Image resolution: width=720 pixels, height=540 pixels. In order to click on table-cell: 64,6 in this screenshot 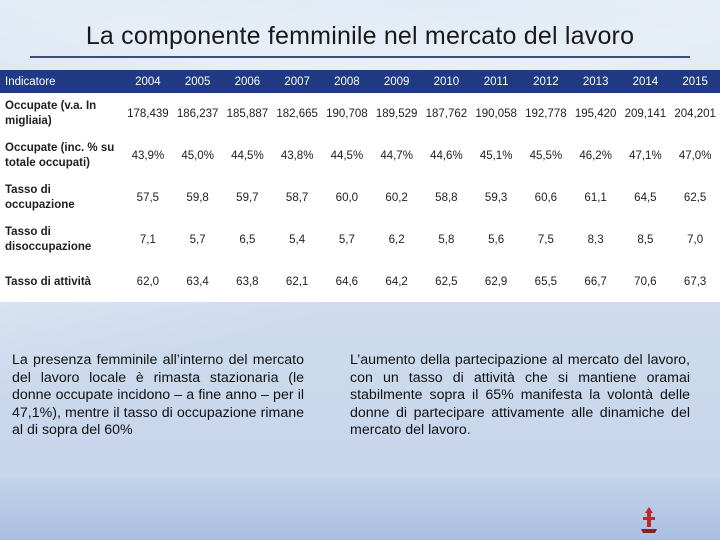, I will do `click(347, 282)`.